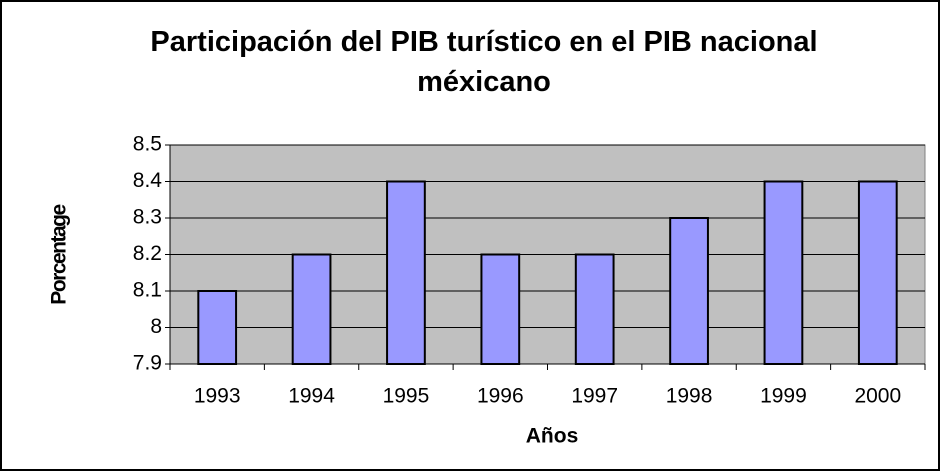  What do you see at coordinates (147, 290) in the screenshot?
I see `y-tick-label: 8.1` at bounding box center [147, 290].